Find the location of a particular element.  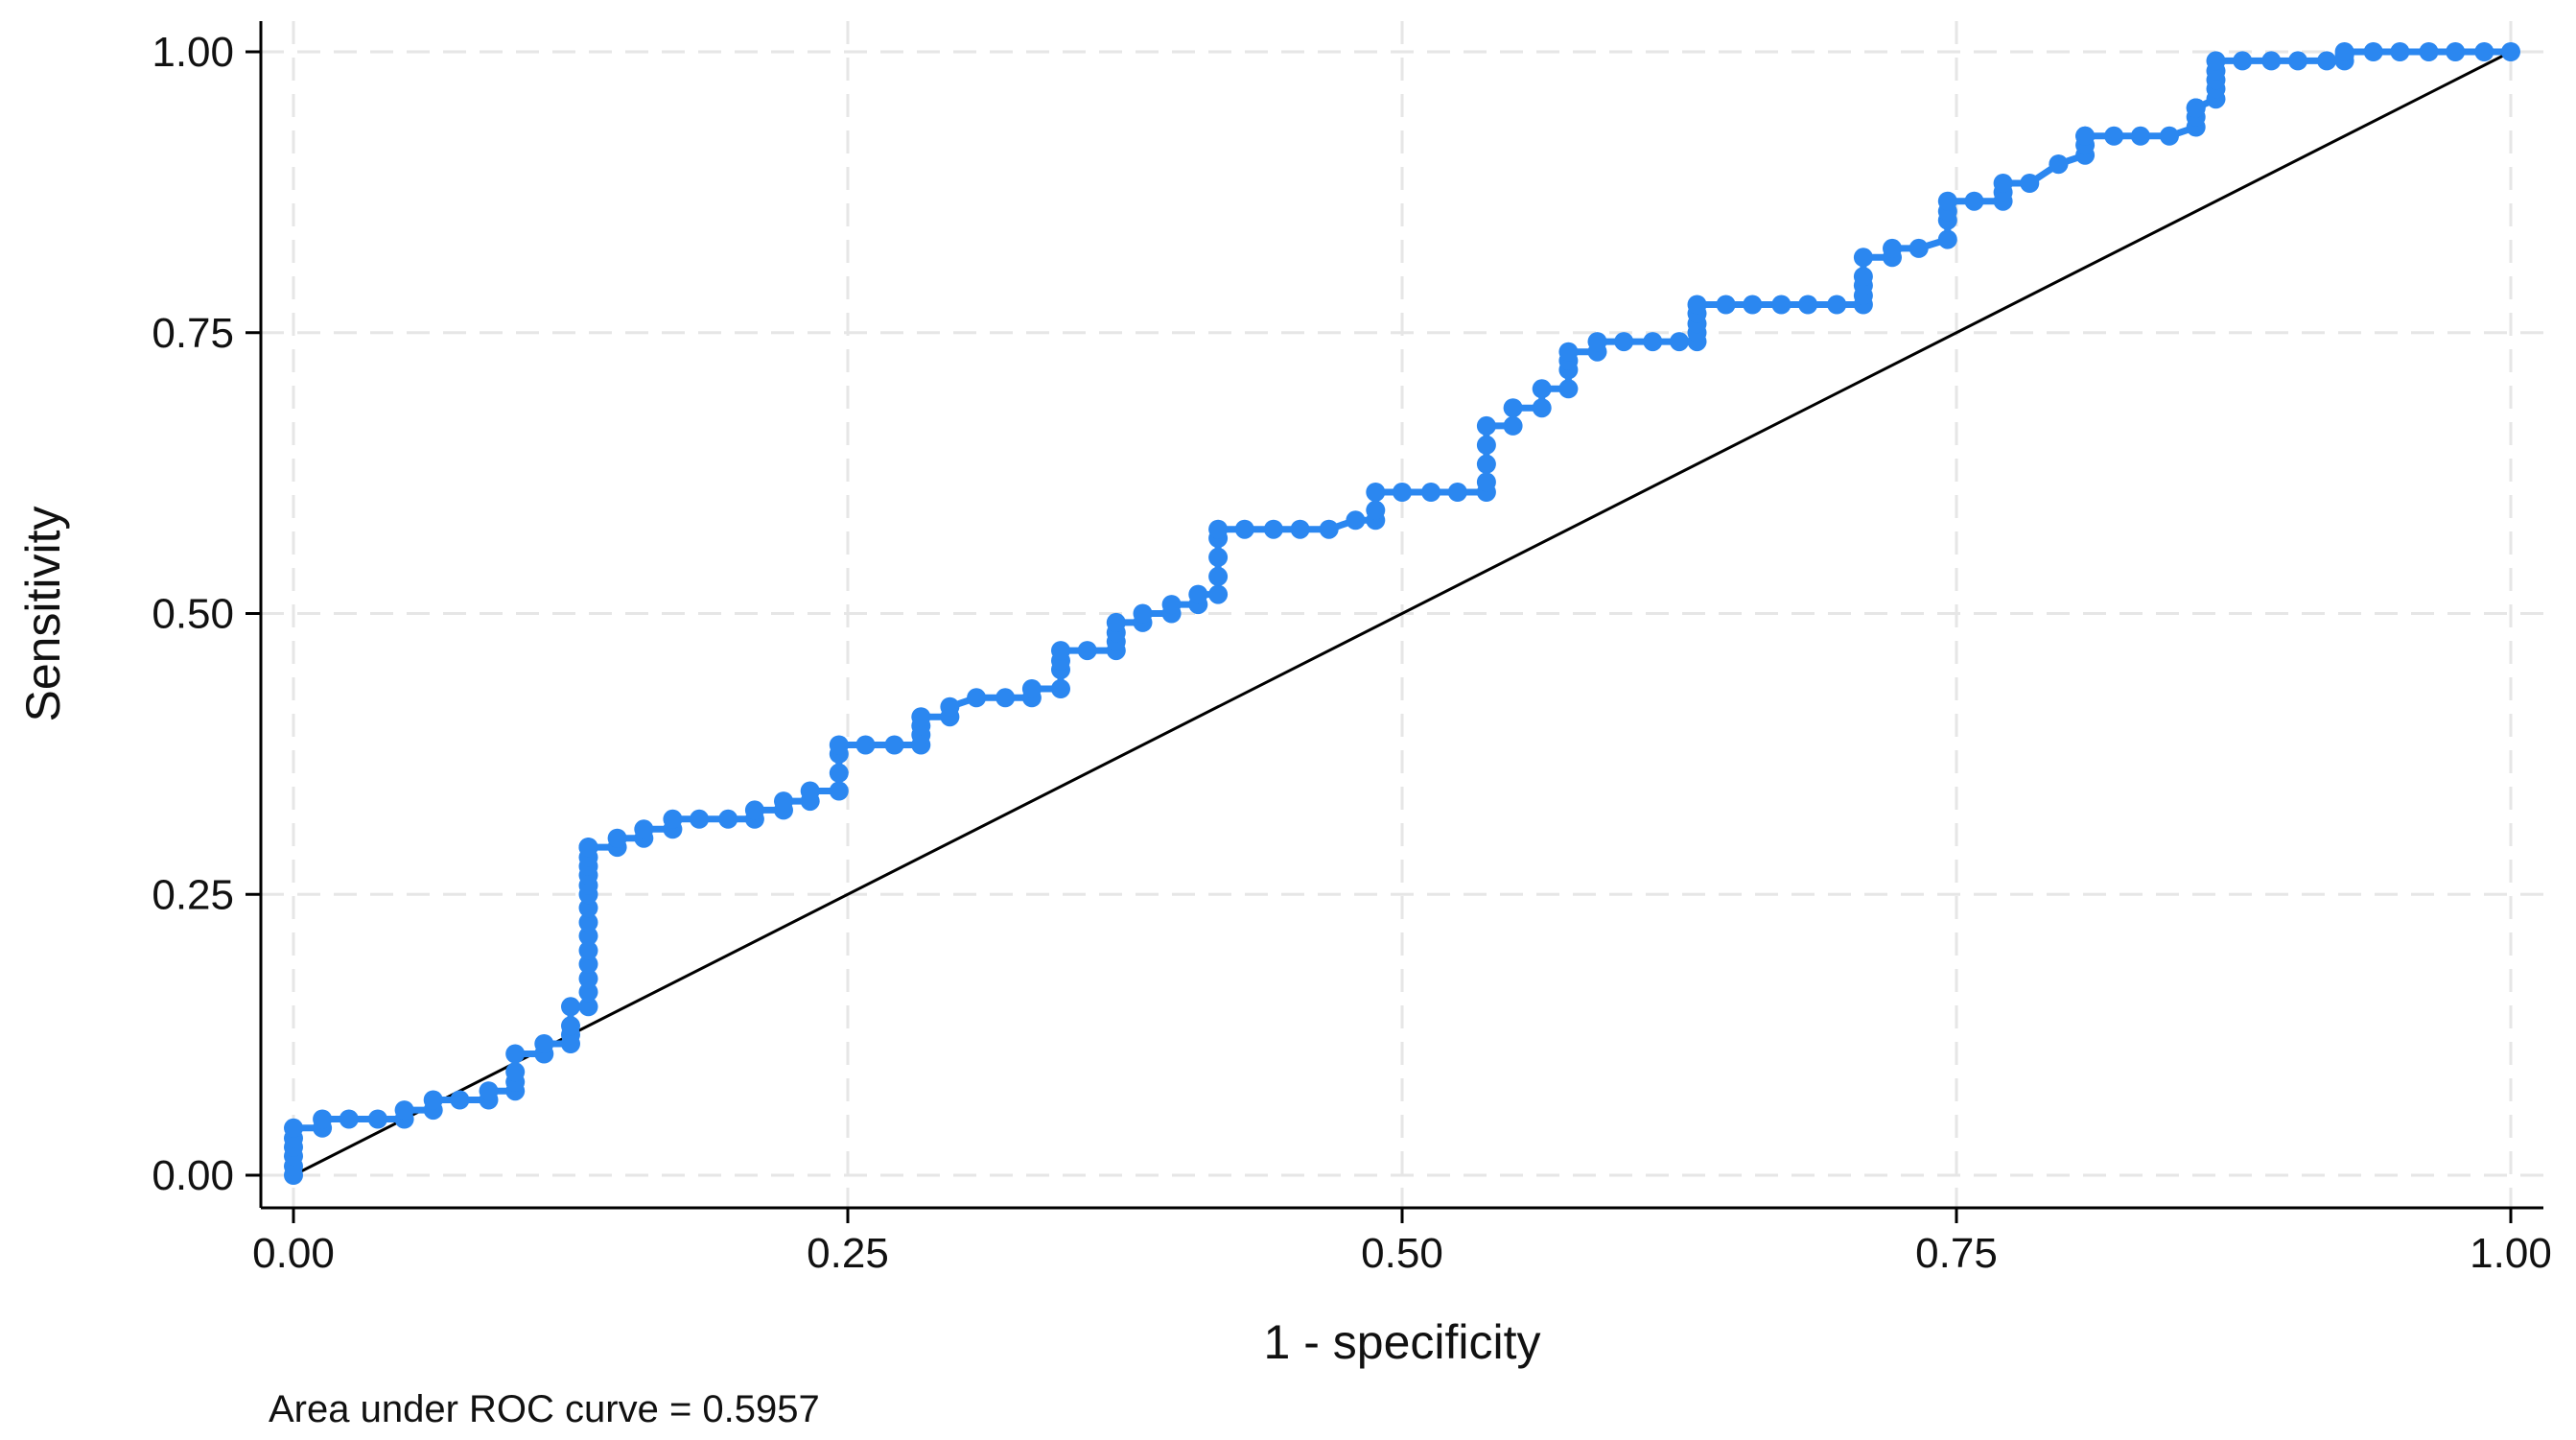

y-tick-label: 0.75 is located at coordinates (193, 333).